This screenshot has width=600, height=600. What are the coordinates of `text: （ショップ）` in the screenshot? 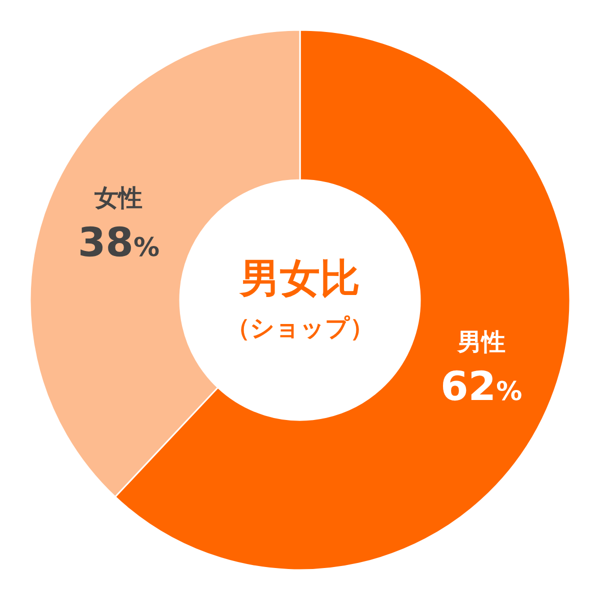 It's located at (300, 328).